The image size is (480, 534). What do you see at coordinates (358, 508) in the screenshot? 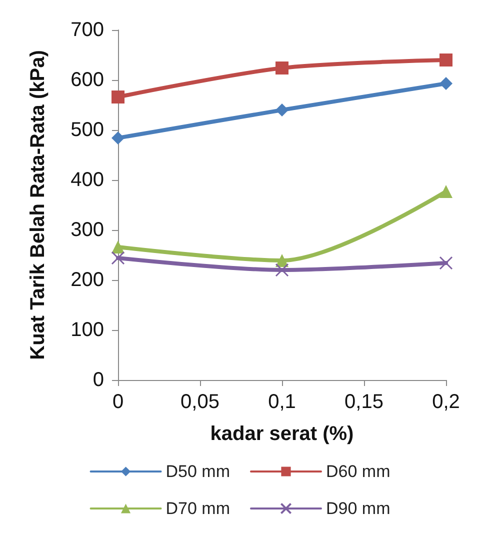
I see `legend-label: D90 mm` at bounding box center [358, 508].